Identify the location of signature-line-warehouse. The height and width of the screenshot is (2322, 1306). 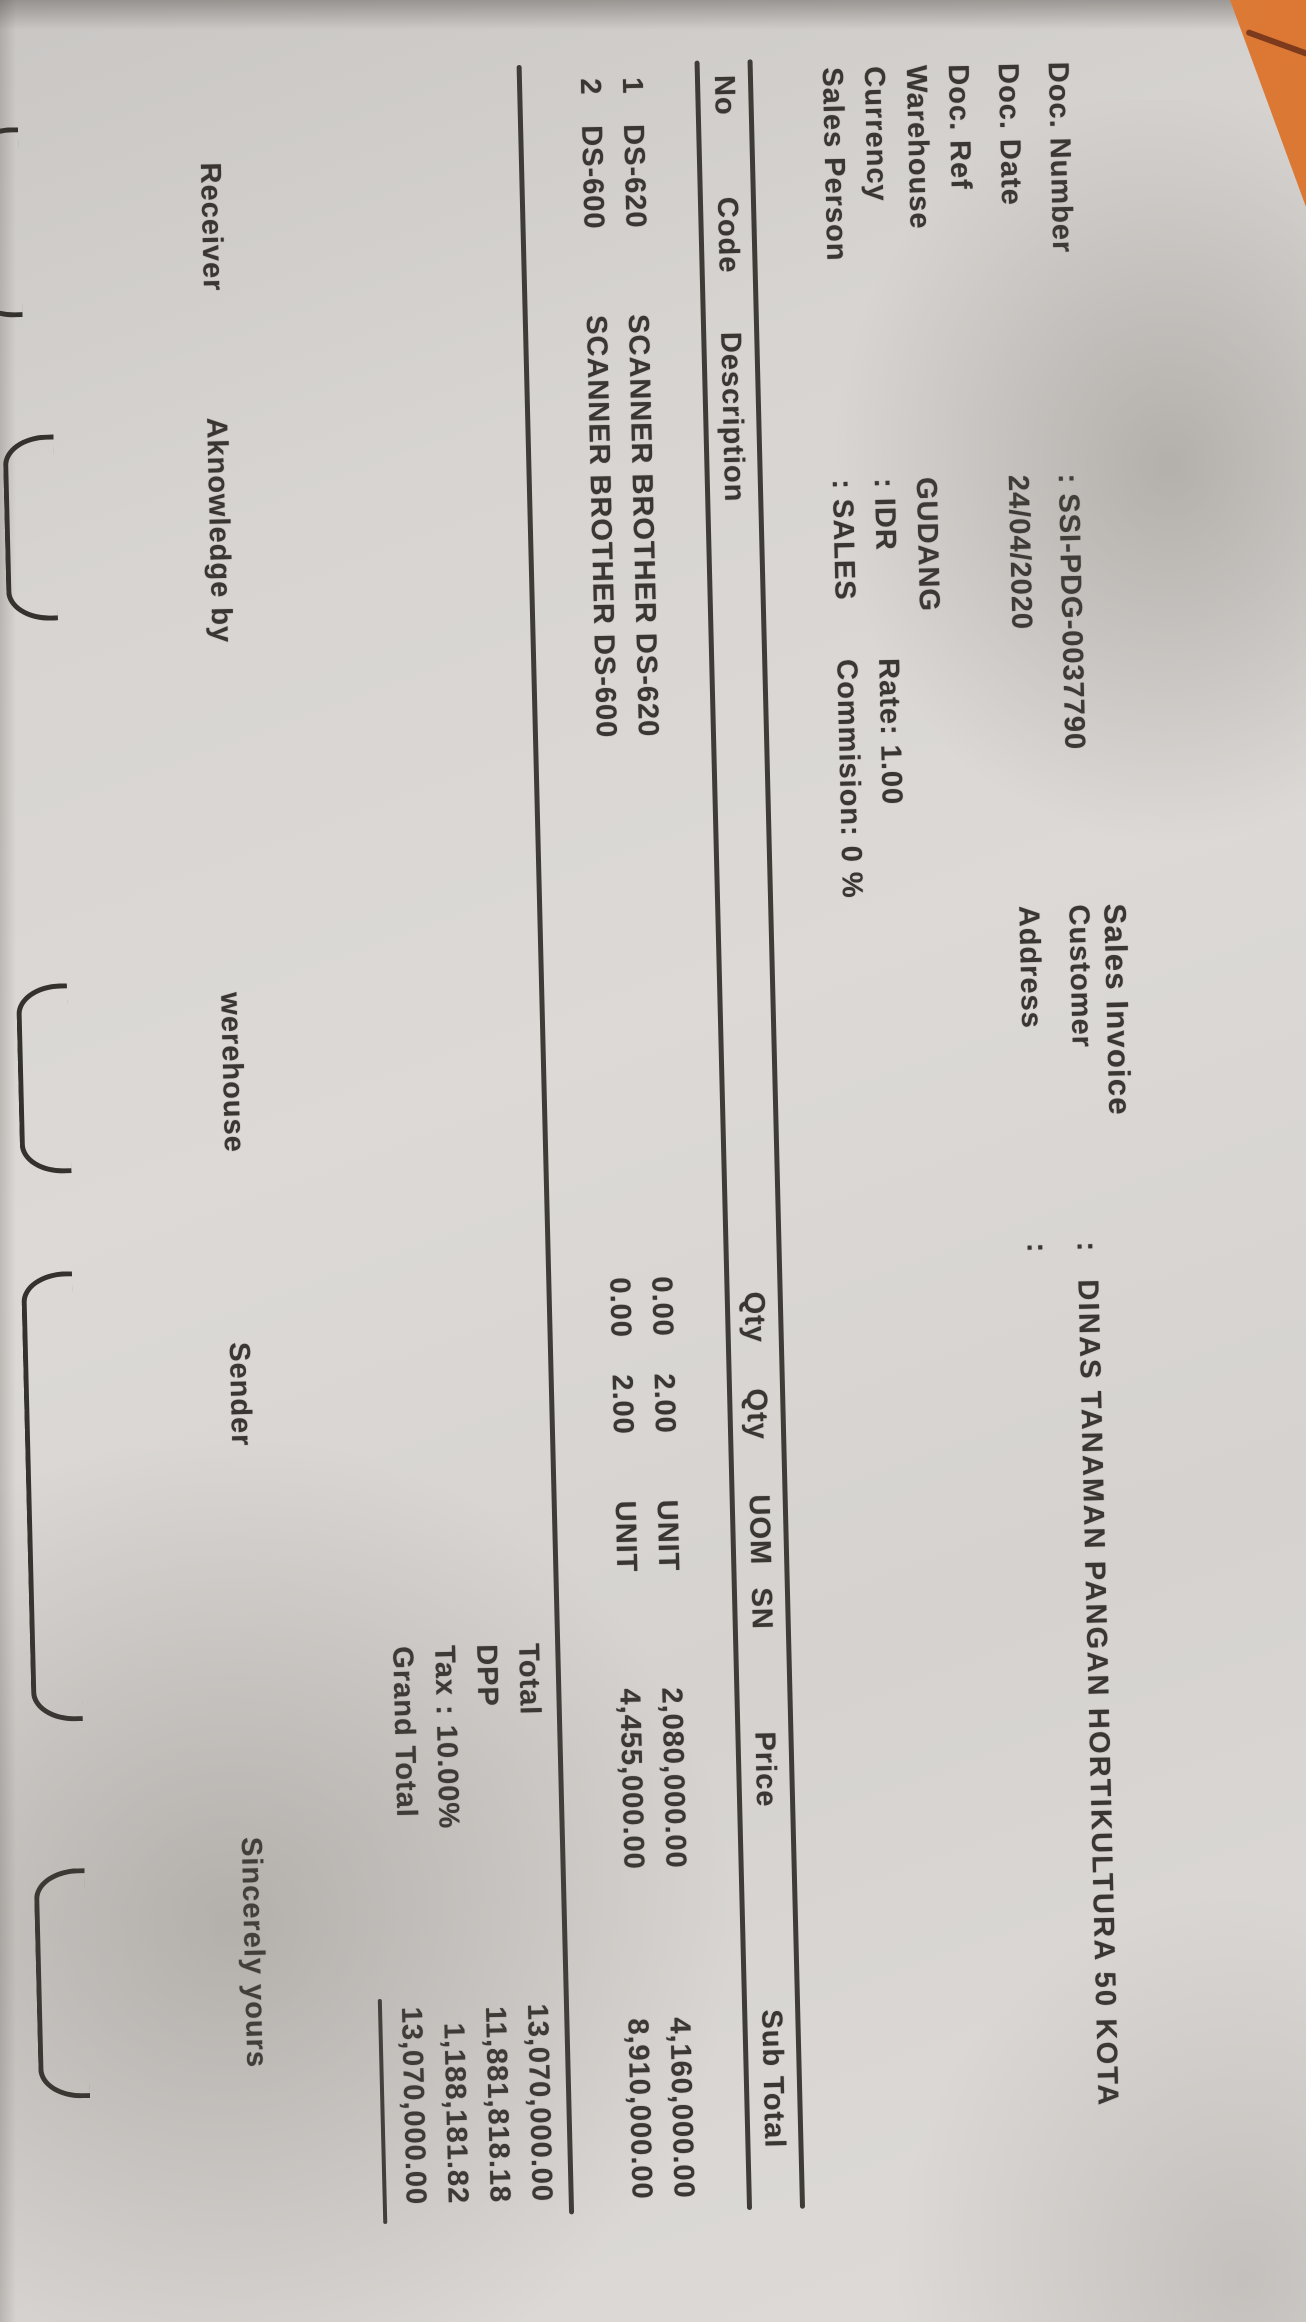
(43, 1079).